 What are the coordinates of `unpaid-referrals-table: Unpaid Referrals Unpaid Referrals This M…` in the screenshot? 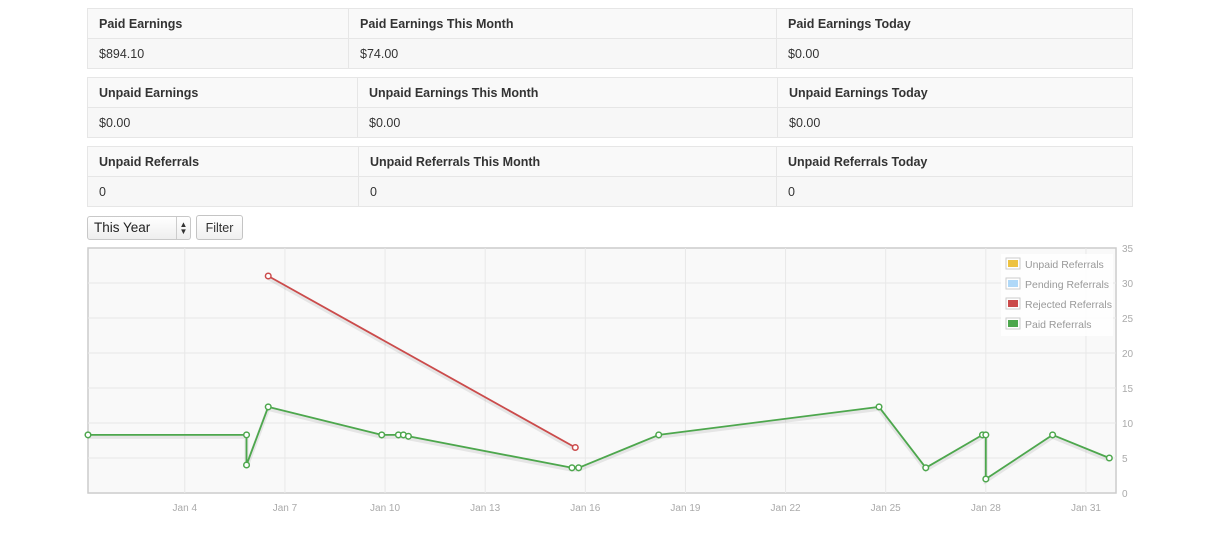 It's located at (610, 176).